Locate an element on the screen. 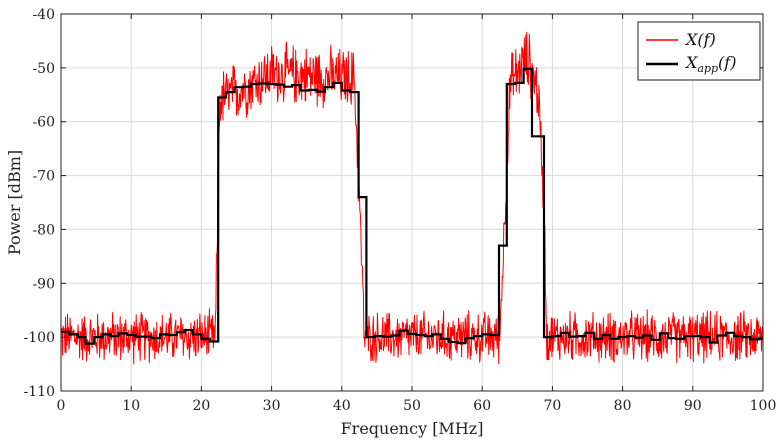 Image resolution: width=781 pixels, height=442 pixels. x-tick-label: 0 is located at coordinates (61, 406).